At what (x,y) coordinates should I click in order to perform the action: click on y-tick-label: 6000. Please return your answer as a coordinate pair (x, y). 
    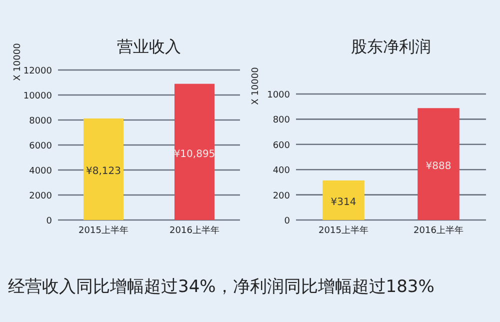
    Looking at the image, I should click on (40, 147).